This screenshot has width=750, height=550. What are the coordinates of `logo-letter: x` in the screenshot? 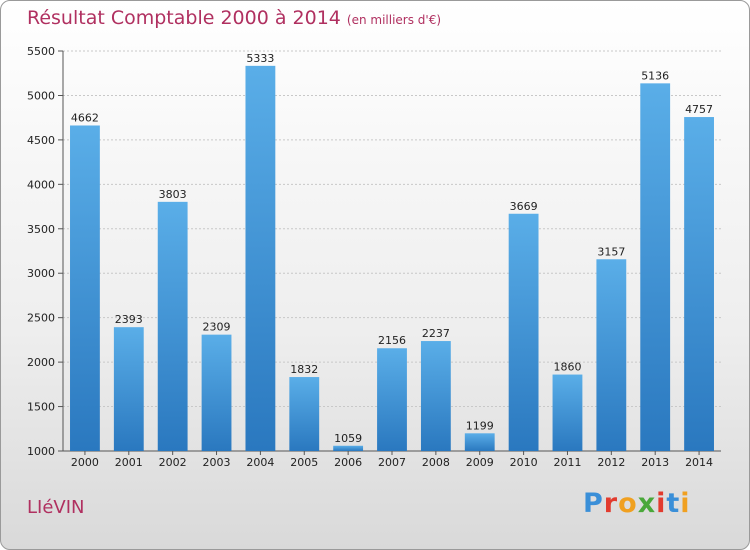 It's located at (647, 503).